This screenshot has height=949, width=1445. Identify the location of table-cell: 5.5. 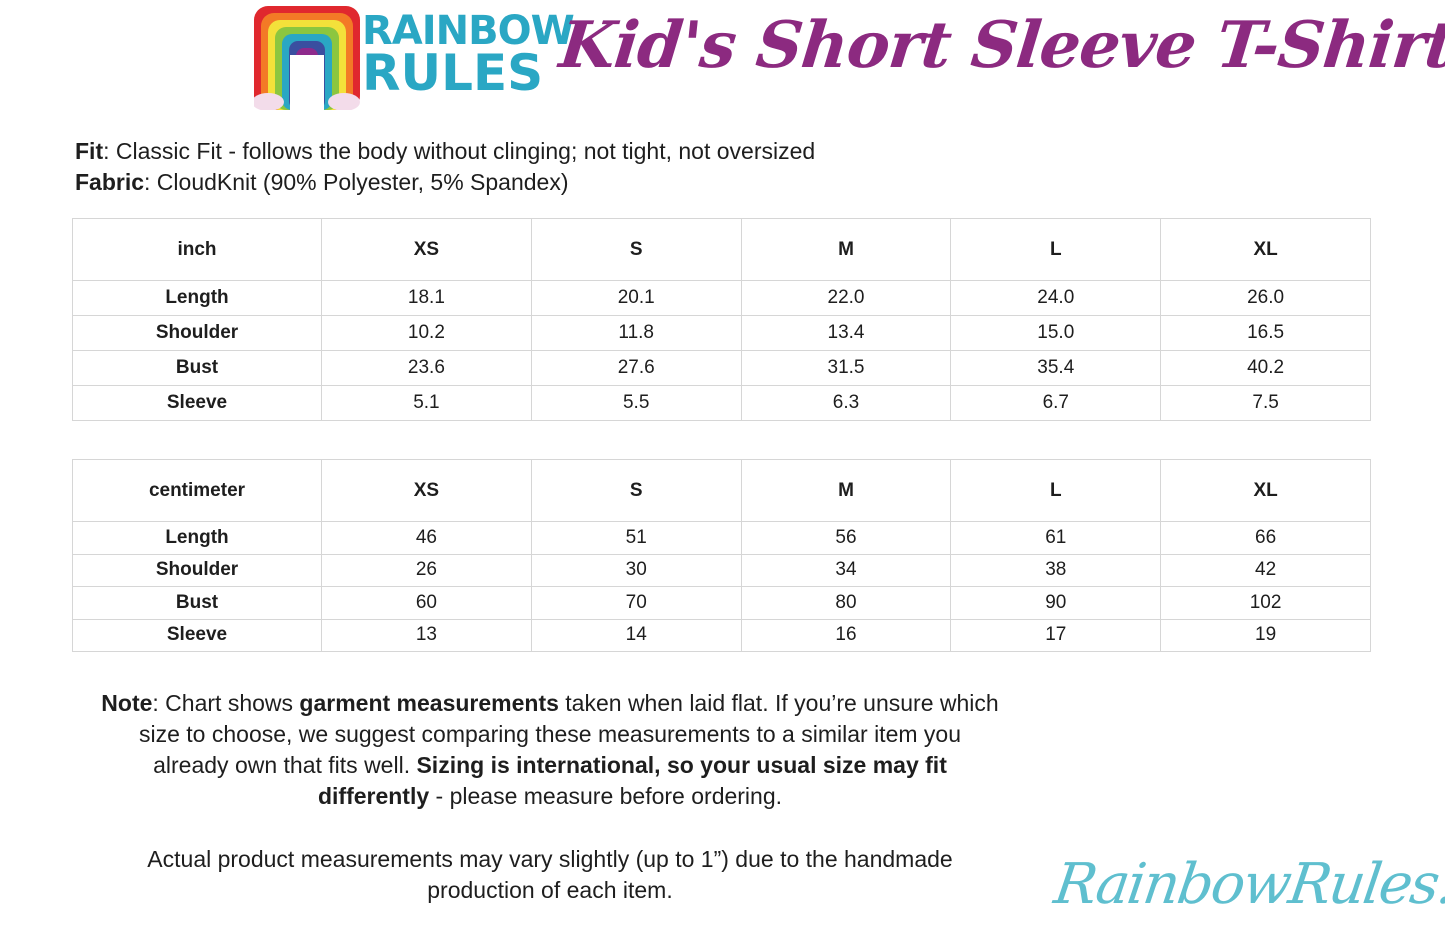
(636, 403).